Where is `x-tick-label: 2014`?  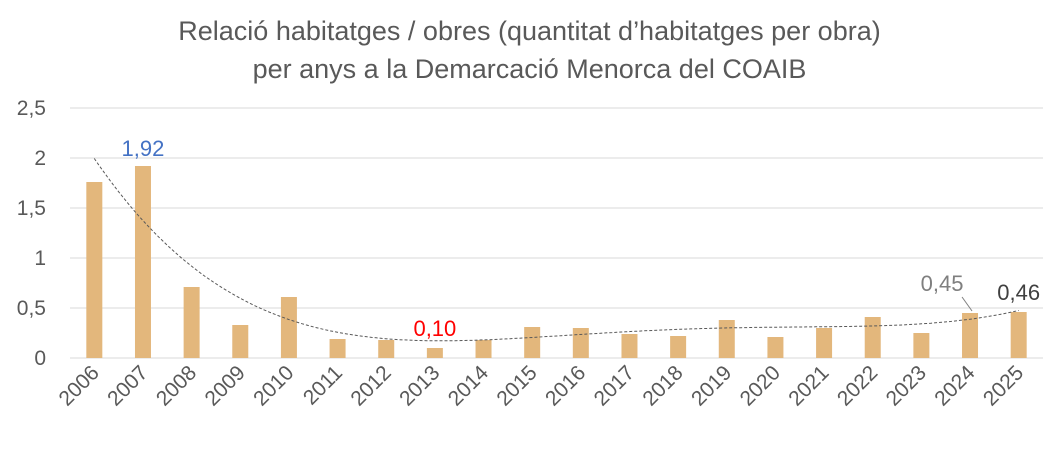 x-tick-label: 2014 is located at coordinates (469, 386).